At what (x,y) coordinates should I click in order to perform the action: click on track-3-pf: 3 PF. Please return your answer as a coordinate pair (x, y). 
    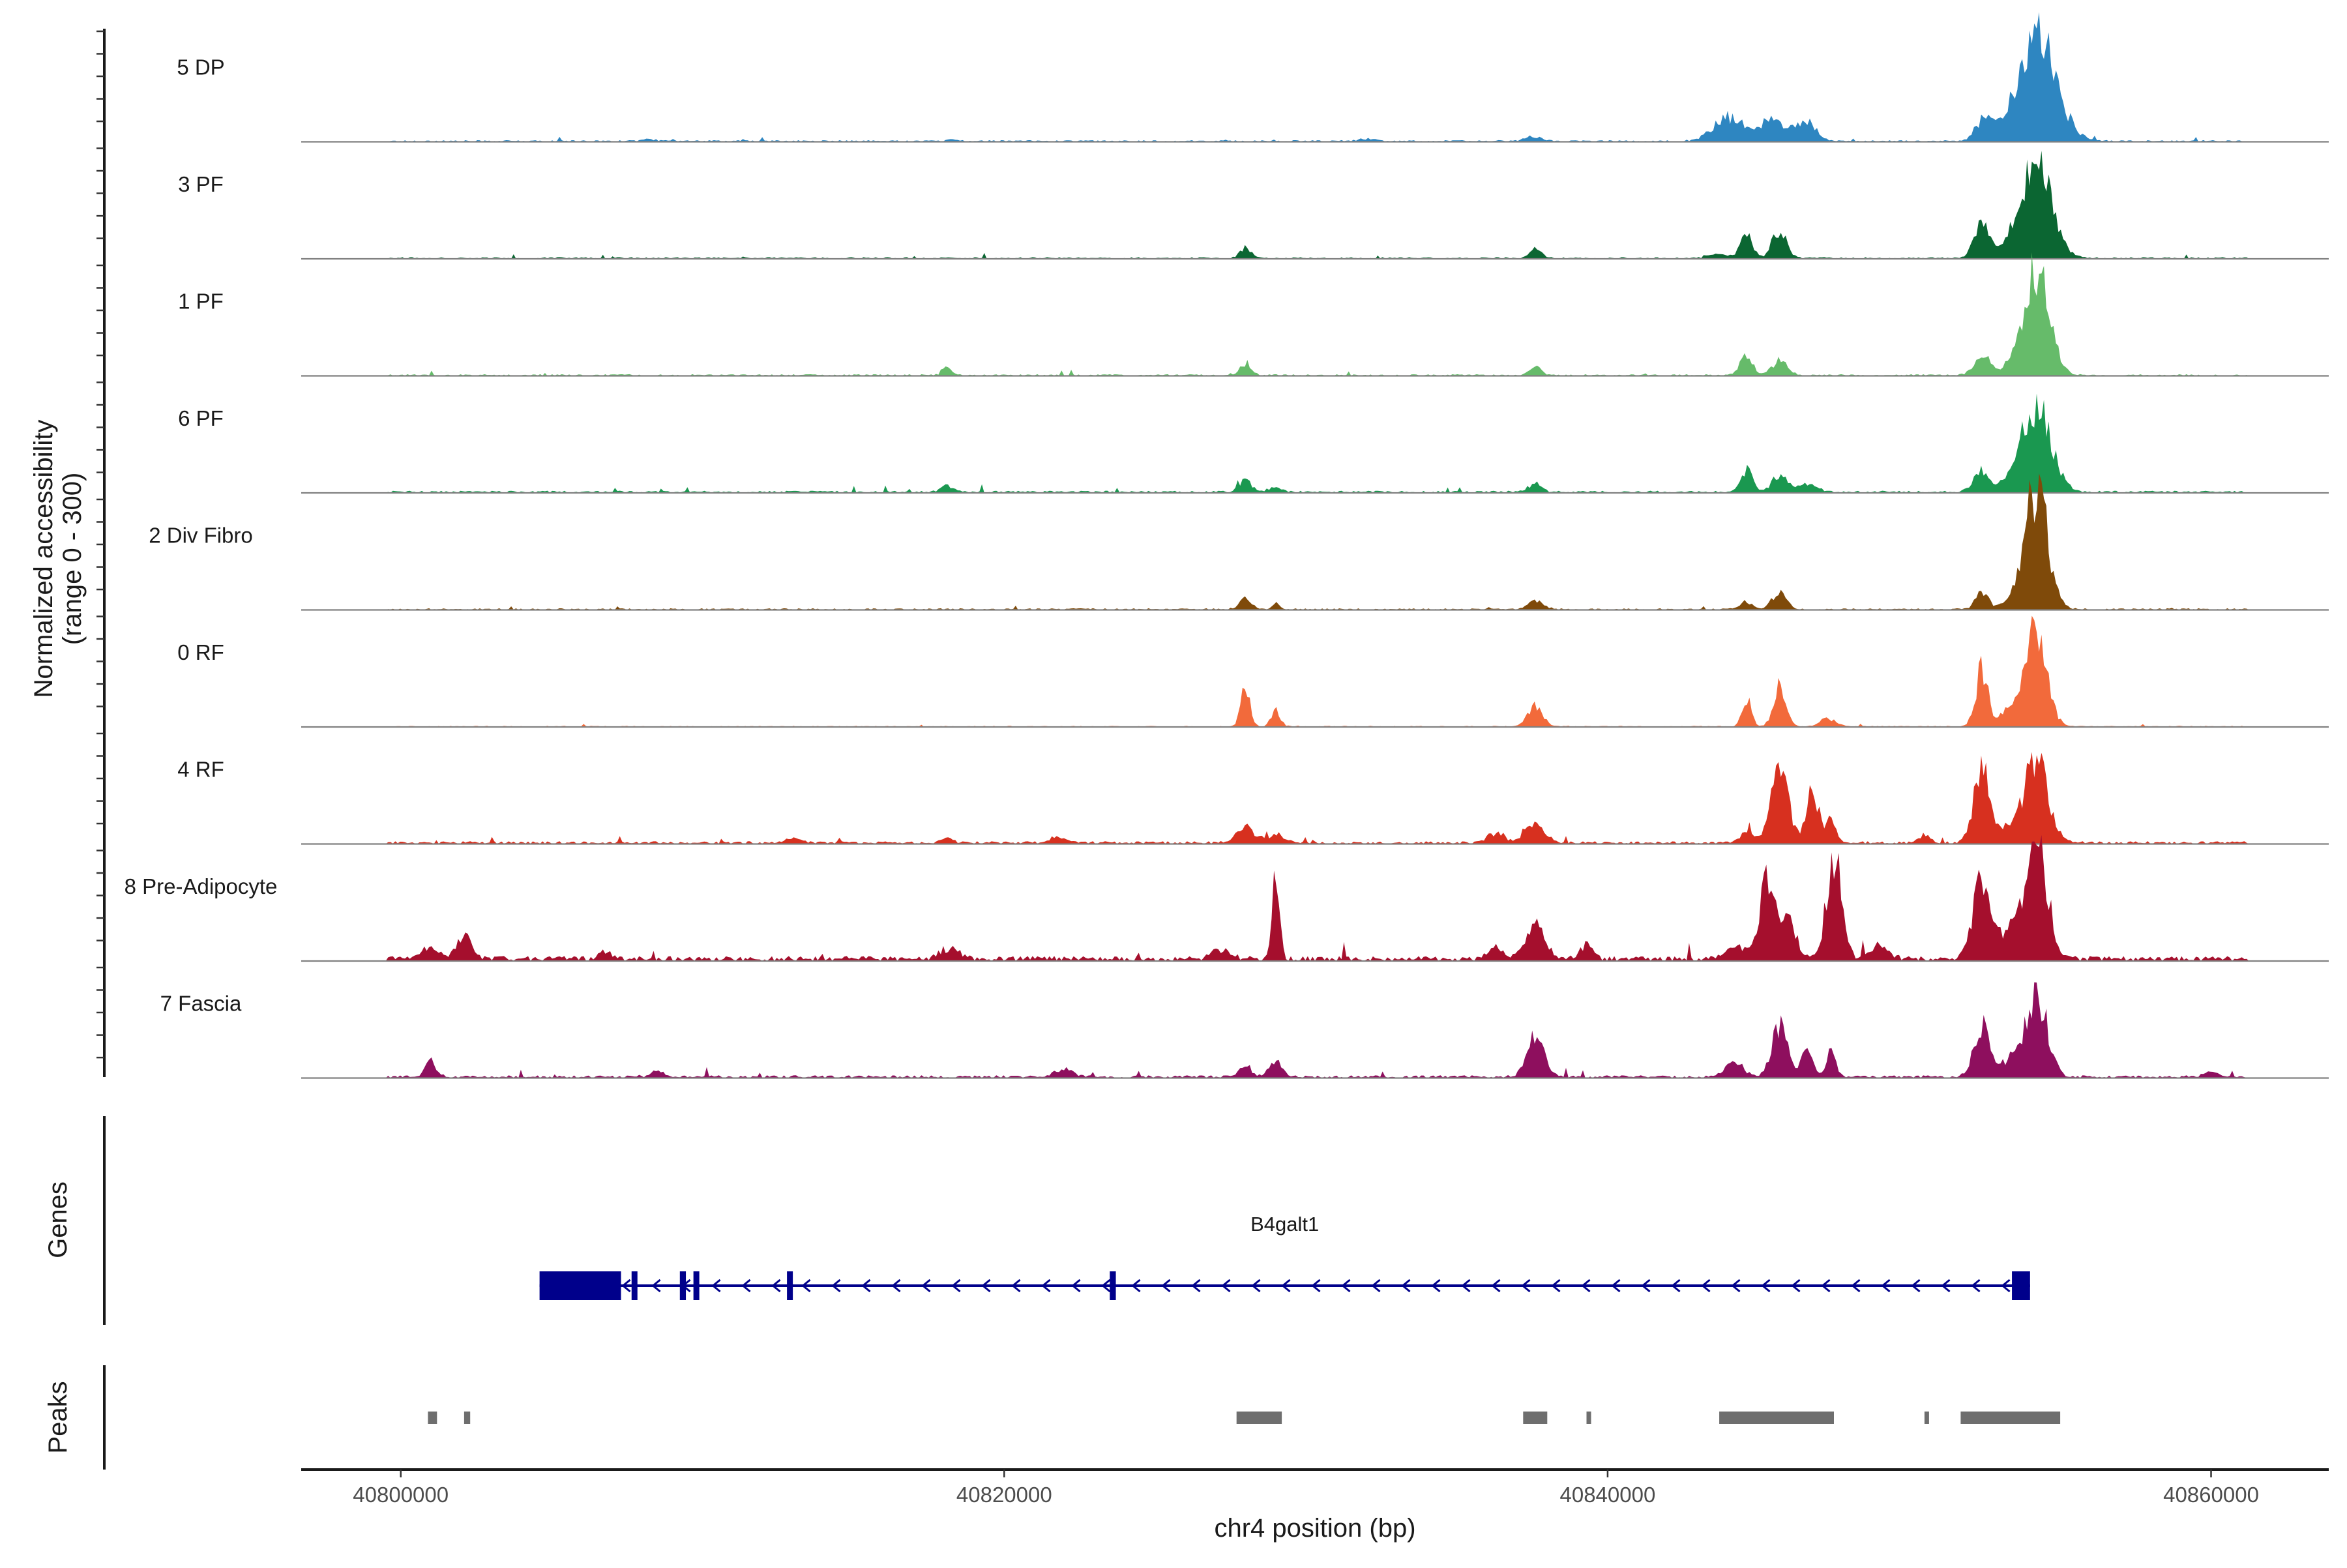
    Looking at the image, I should click on (1253, 206).